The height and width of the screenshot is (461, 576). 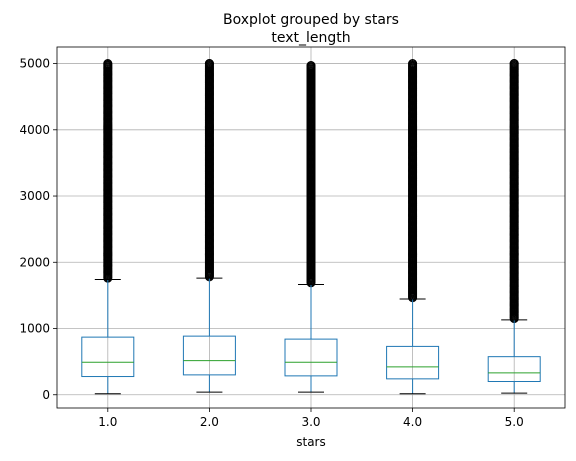 What do you see at coordinates (34, 329) in the screenshot?
I see `y-tick-label: 1000` at bounding box center [34, 329].